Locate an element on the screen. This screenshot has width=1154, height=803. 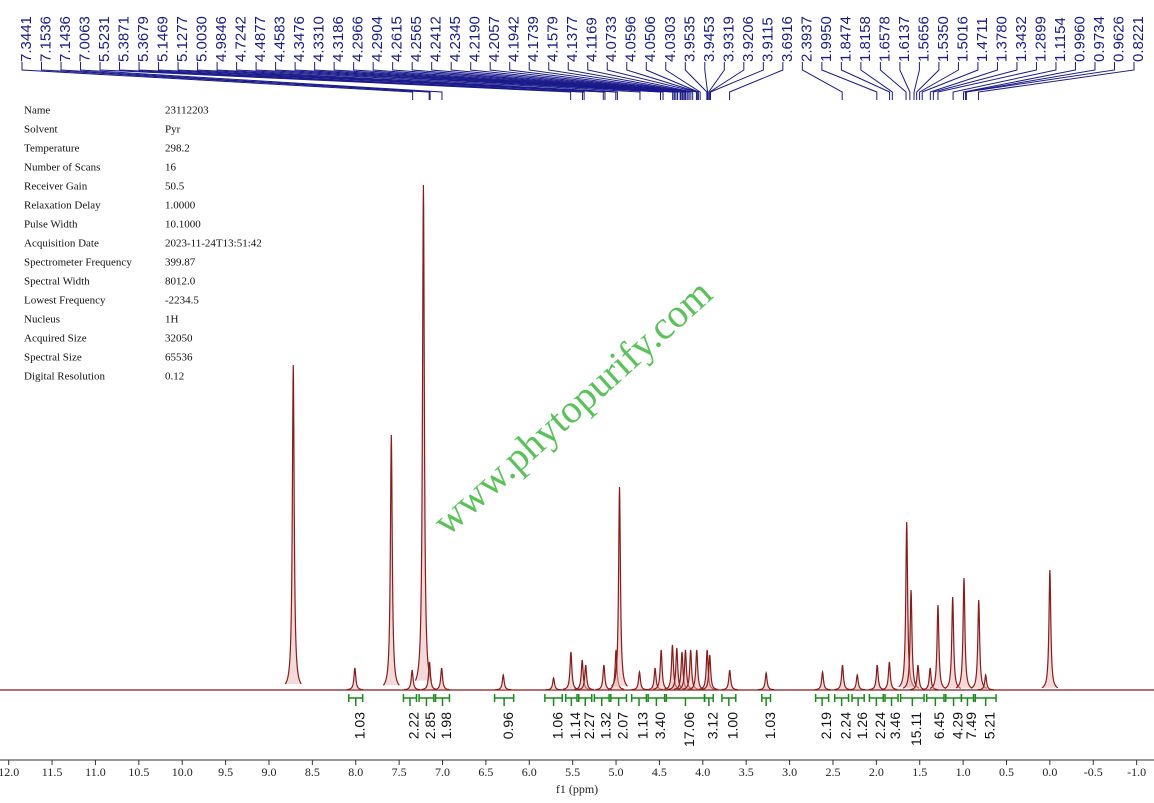
peak-label: 1.9950 is located at coordinates (826, 39).